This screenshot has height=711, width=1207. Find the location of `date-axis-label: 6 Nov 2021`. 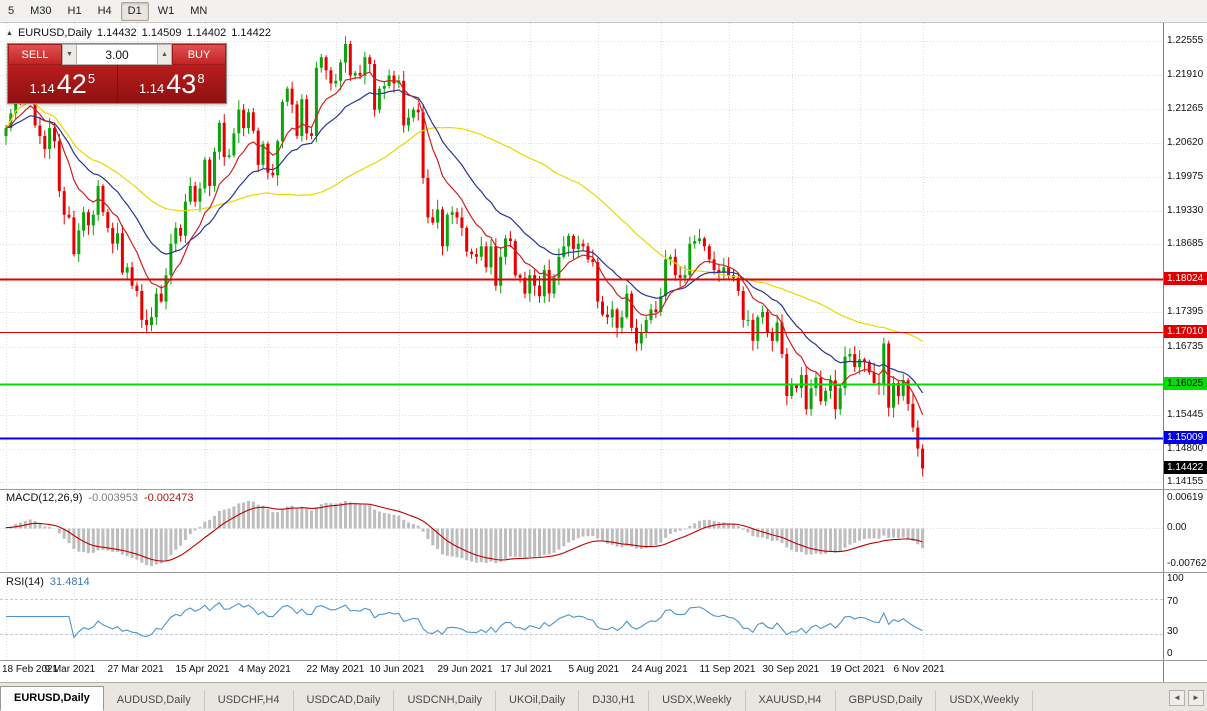

date-axis-label: 6 Nov 2021 is located at coordinates (919, 669).